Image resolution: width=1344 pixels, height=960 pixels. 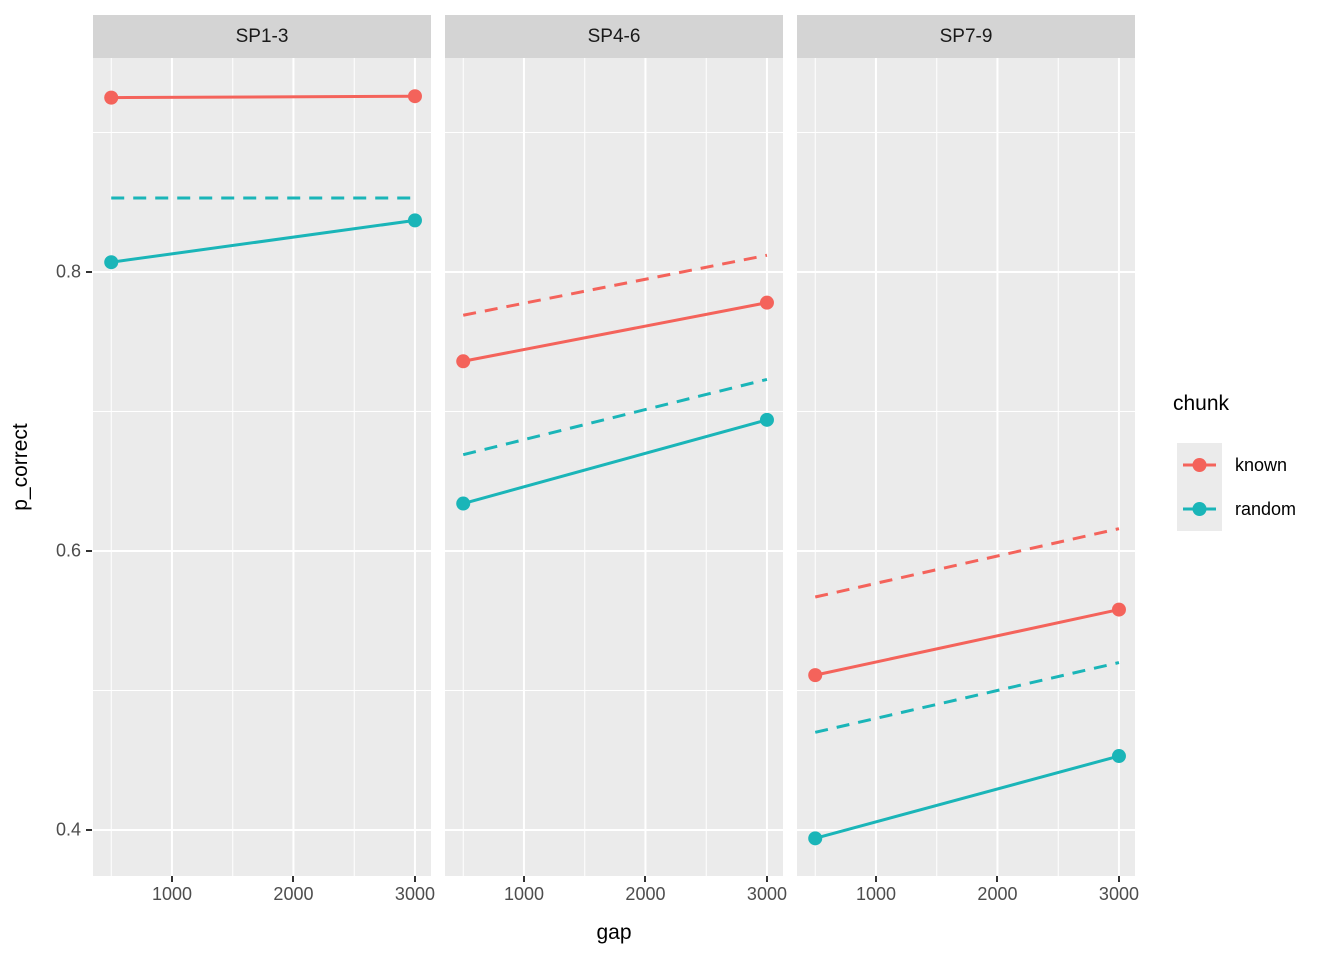 I want to click on legend-item-random: random, so click(x=1260, y=509).